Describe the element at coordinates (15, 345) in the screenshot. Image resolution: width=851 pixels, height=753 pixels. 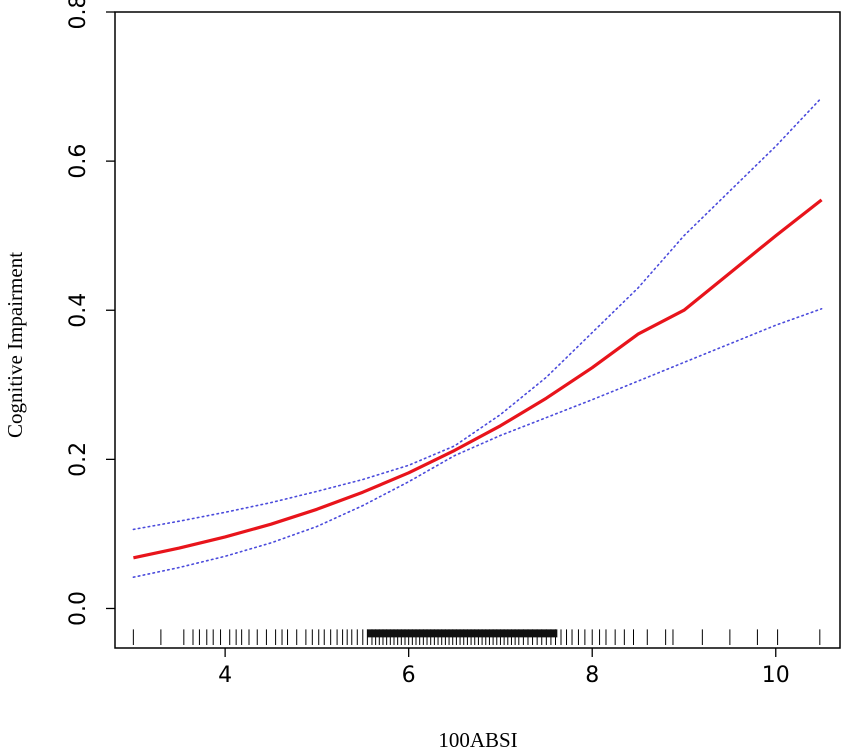
I see `y-axis-title: Cognitive Impairment` at that location.